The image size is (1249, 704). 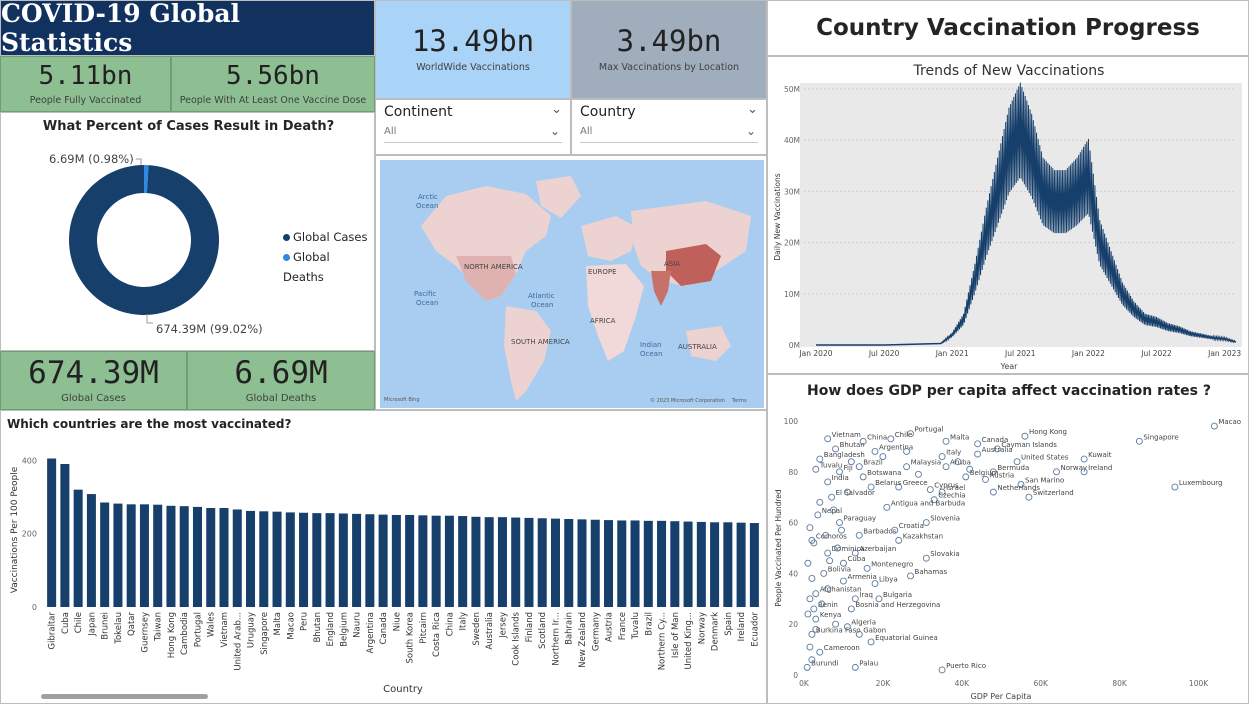 I want to click on country-slicer: Country ⌄ All ⌄, so click(x=669, y=127).